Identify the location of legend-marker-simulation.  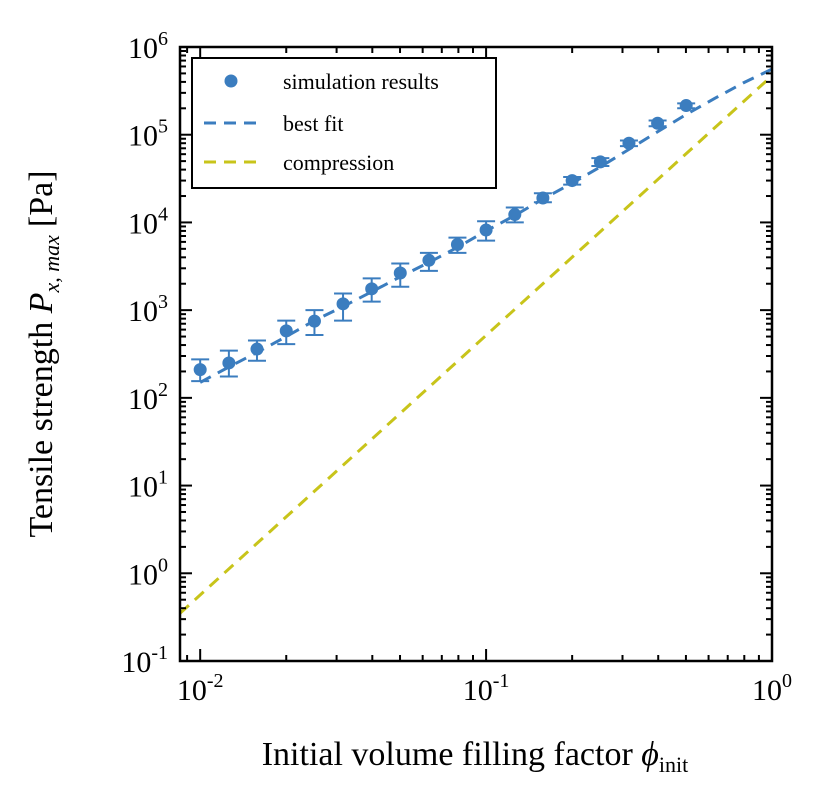
(231, 81).